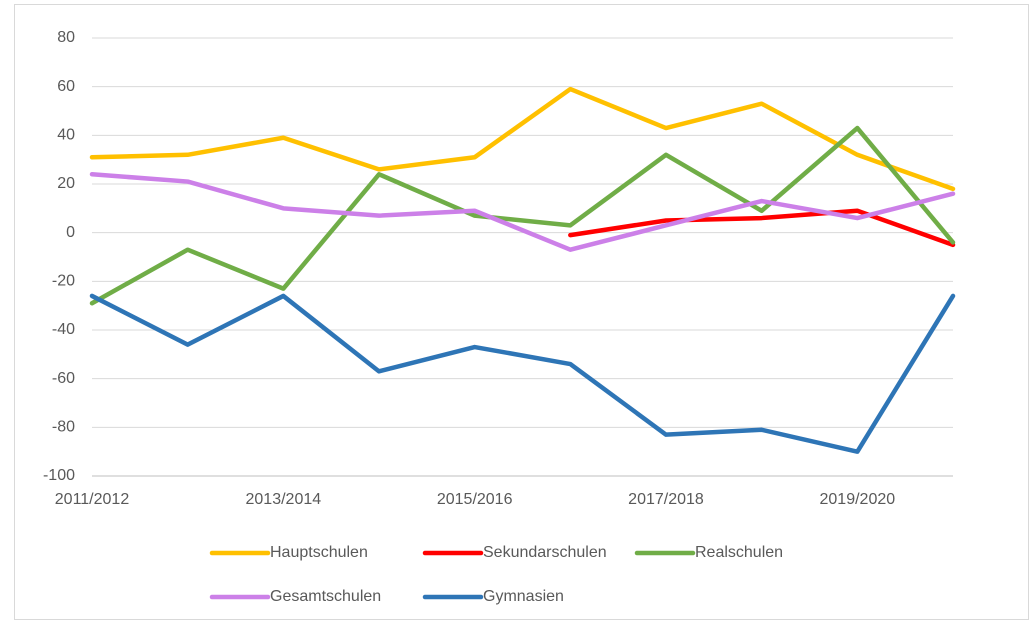 This screenshot has height=622, width=1031. Describe the element at coordinates (66, 86) in the screenshot. I see `y-tick-label: 60` at that location.